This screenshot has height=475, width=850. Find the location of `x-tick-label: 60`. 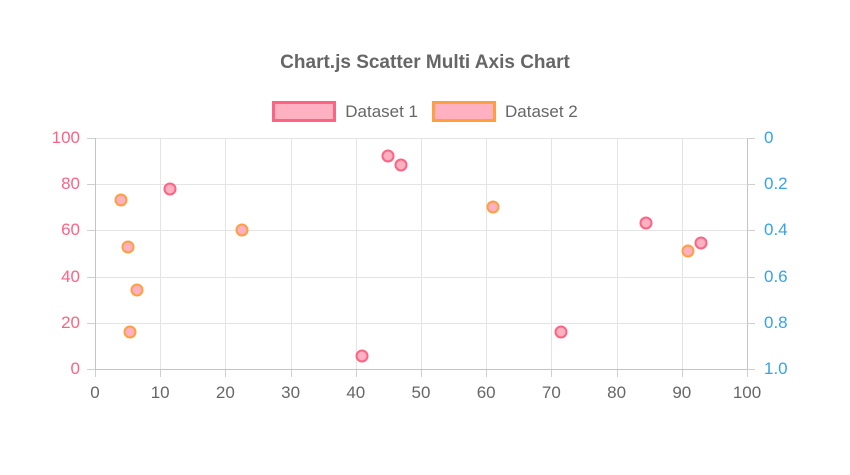

x-tick-label: 60 is located at coordinates (486, 392).